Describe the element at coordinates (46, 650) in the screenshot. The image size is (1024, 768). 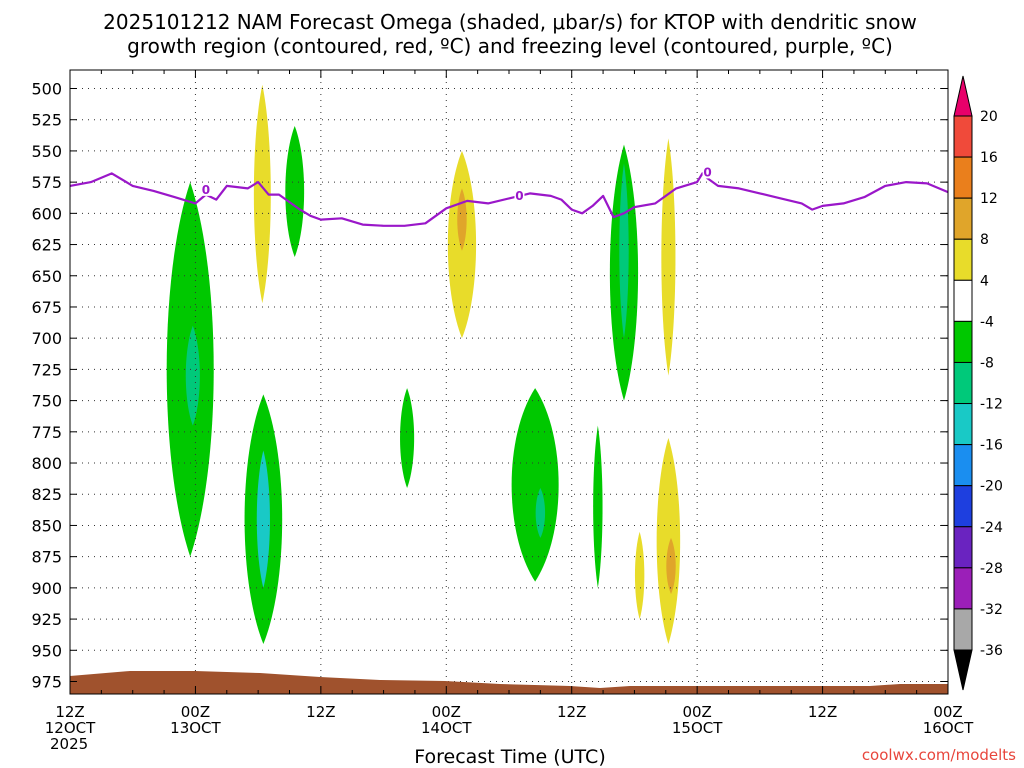
I see `y-tick-label: 950` at that location.